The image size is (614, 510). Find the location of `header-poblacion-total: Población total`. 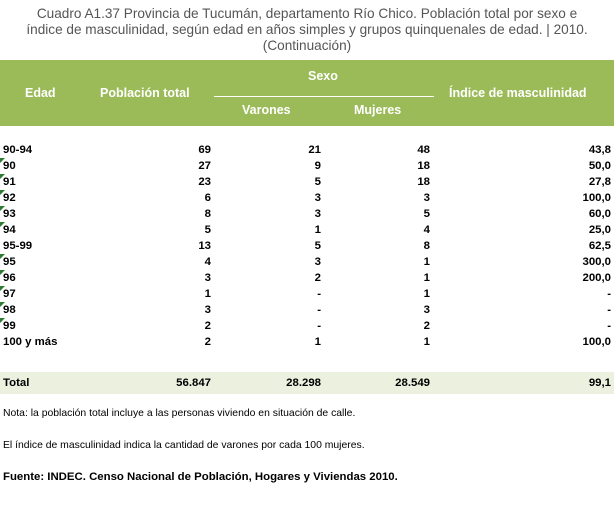

header-poblacion-total: Población total is located at coordinates (145, 93).